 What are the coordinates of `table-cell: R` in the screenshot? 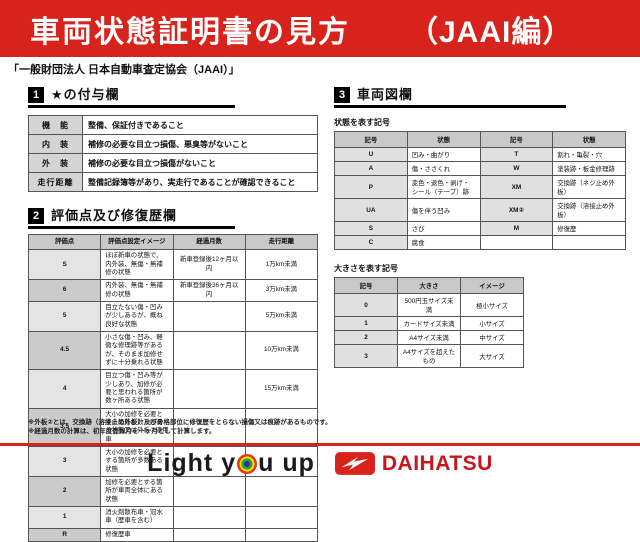 It's located at (64, 534).